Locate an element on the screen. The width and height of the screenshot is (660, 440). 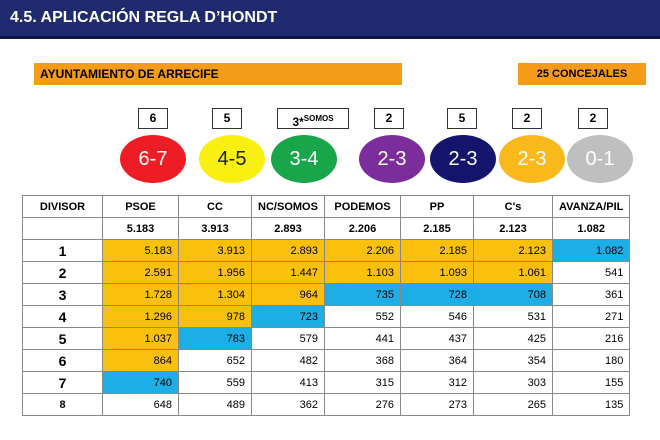
range-circle-avanza: 0-1 is located at coordinates (600, 159).